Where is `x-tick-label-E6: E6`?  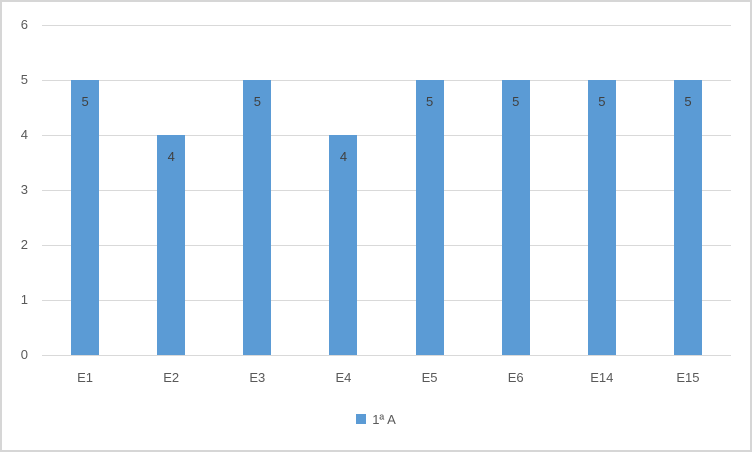 x-tick-label-E6: E6 is located at coordinates (515, 377).